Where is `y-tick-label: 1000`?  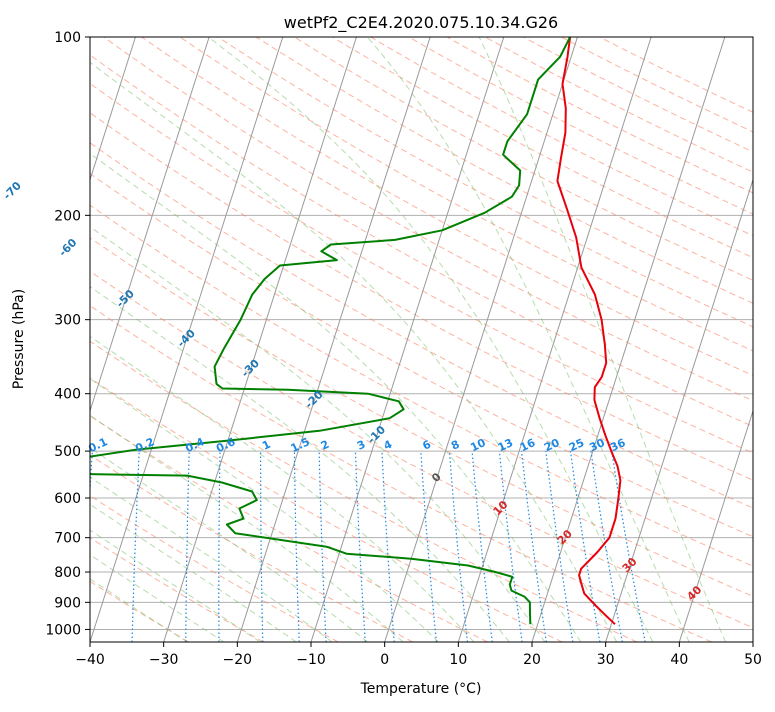 y-tick-label: 1000 is located at coordinates (63, 630).